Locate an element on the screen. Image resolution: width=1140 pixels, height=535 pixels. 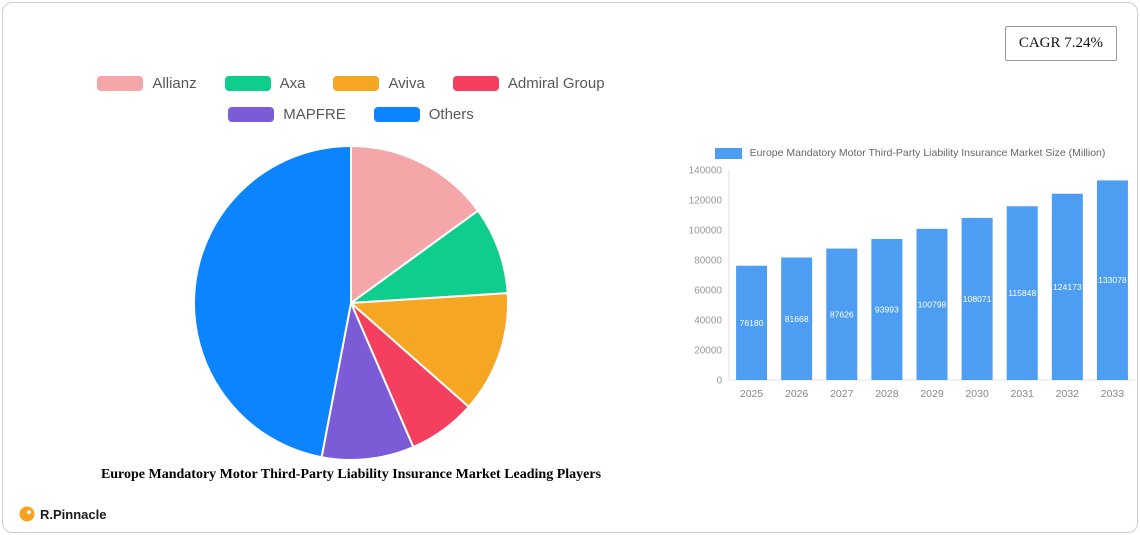
legend-label: Aviva is located at coordinates (406, 83).